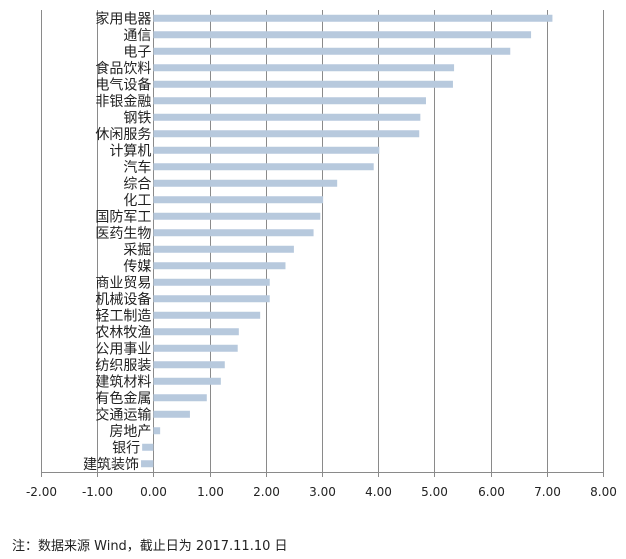  Describe the element at coordinates (41, 492) in the screenshot. I see `x-tick-label: -2.00` at that location.